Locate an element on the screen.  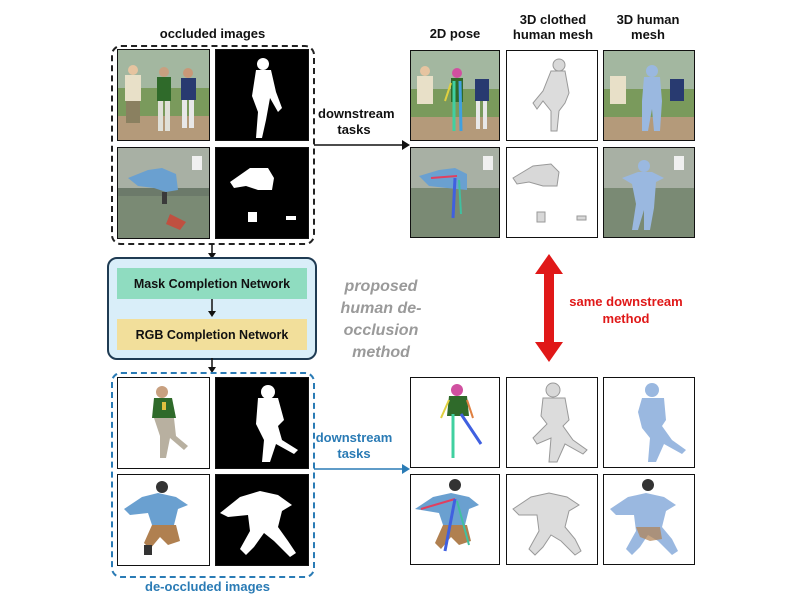
downstream-tasks-label-bottom: downstream tasks is located at coordinates (354, 445).